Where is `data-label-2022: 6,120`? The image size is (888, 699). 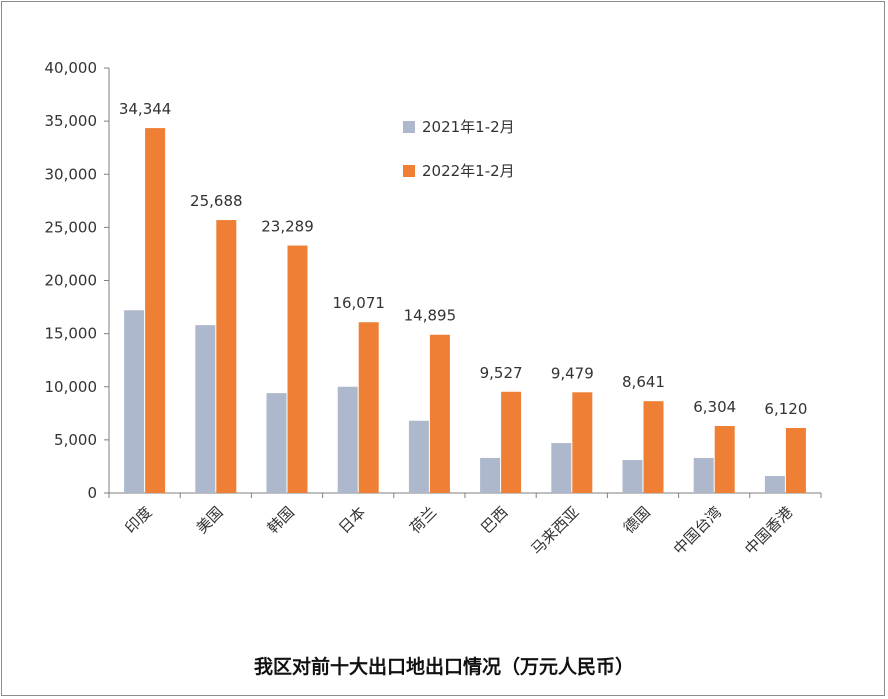
data-label-2022: 6,120 is located at coordinates (785, 409).